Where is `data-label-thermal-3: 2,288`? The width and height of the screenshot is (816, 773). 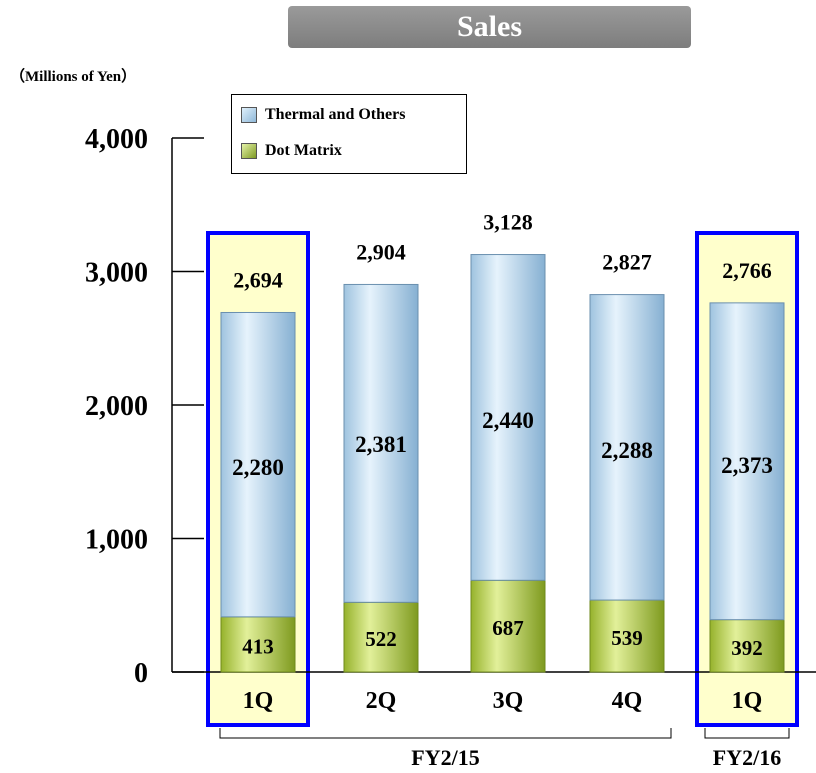 data-label-thermal-3: 2,288 is located at coordinates (627, 450).